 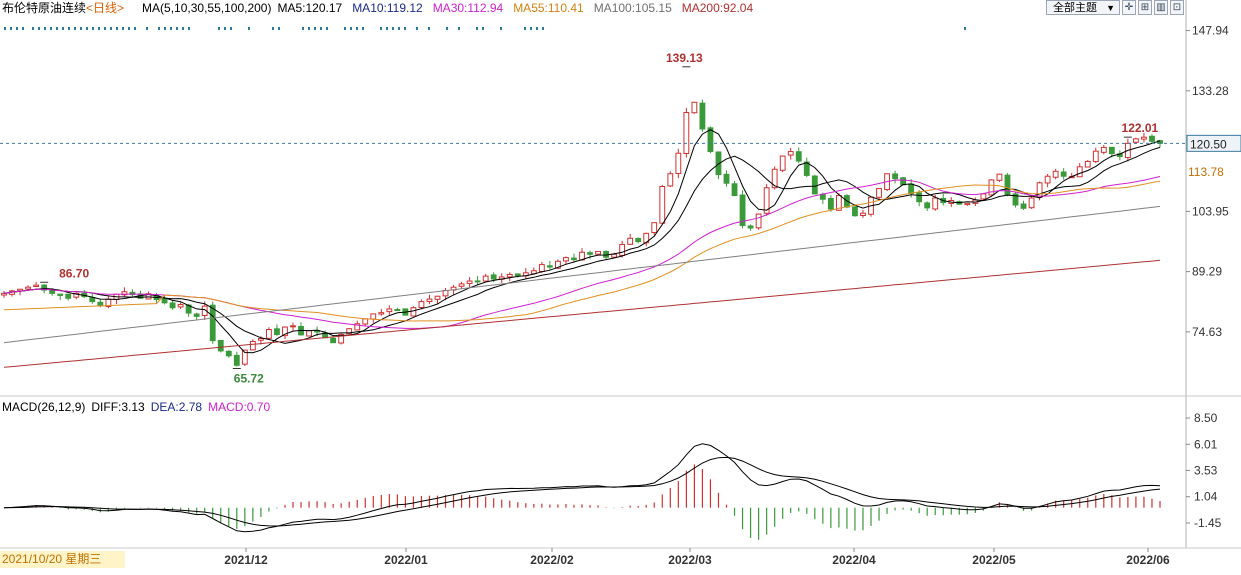 What do you see at coordinates (548, 8) in the screenshot?
I see `ma55-value: MA55:110.41` at bounding box center [548, 8].